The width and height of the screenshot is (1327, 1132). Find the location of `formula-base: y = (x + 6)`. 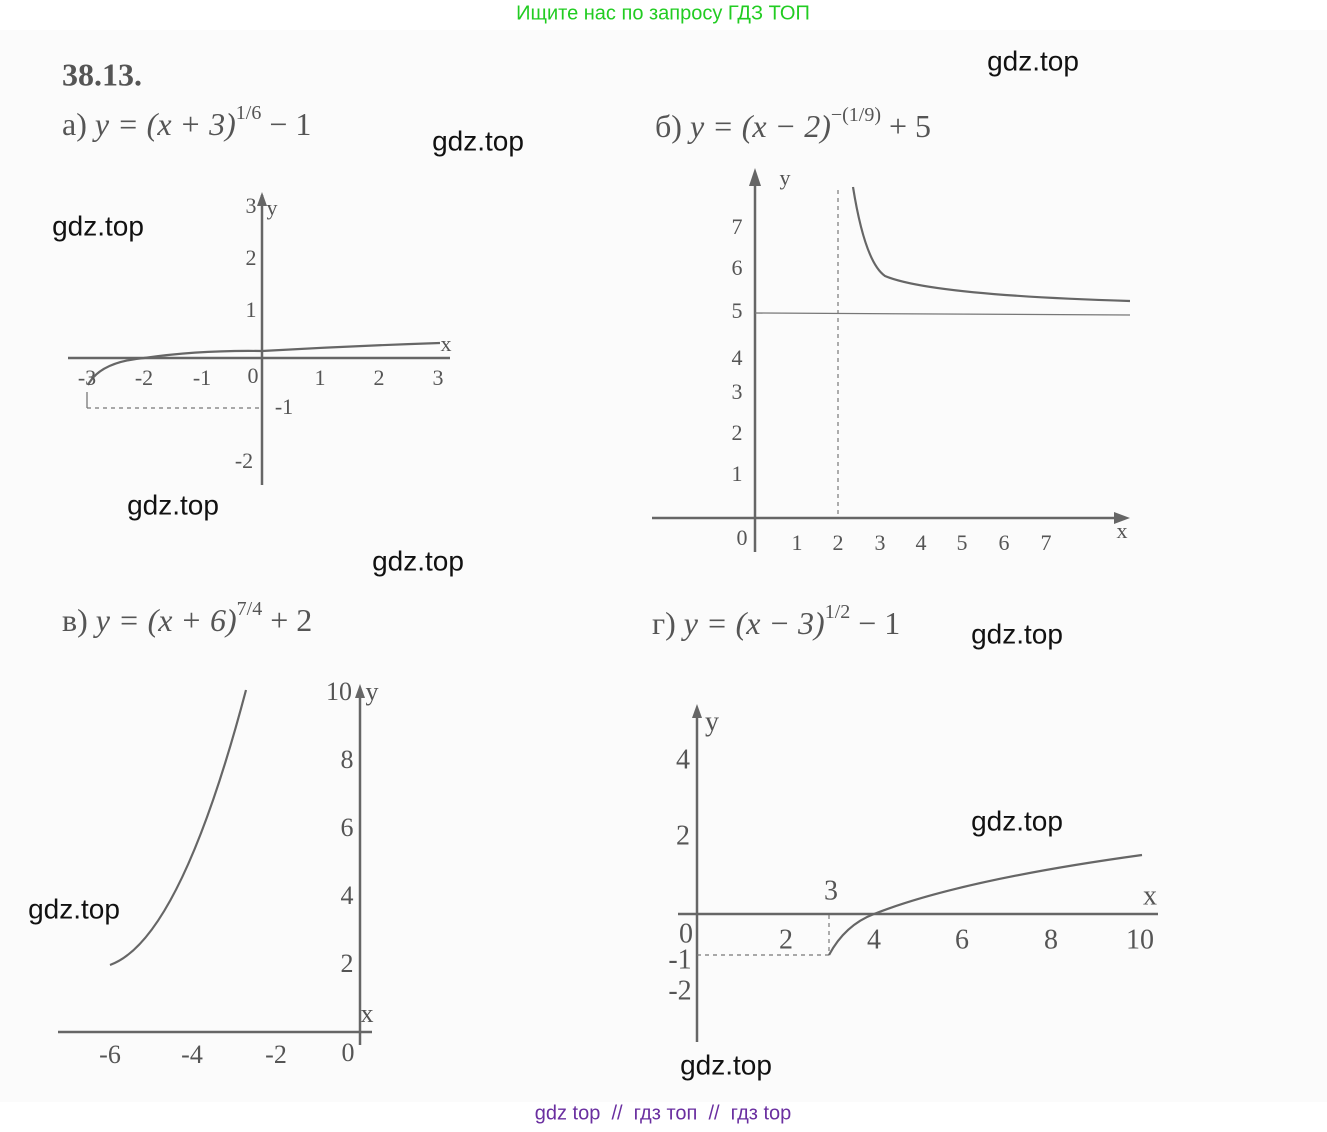

formula-base: y = (x + 6) is located at coordinates (165, 620).